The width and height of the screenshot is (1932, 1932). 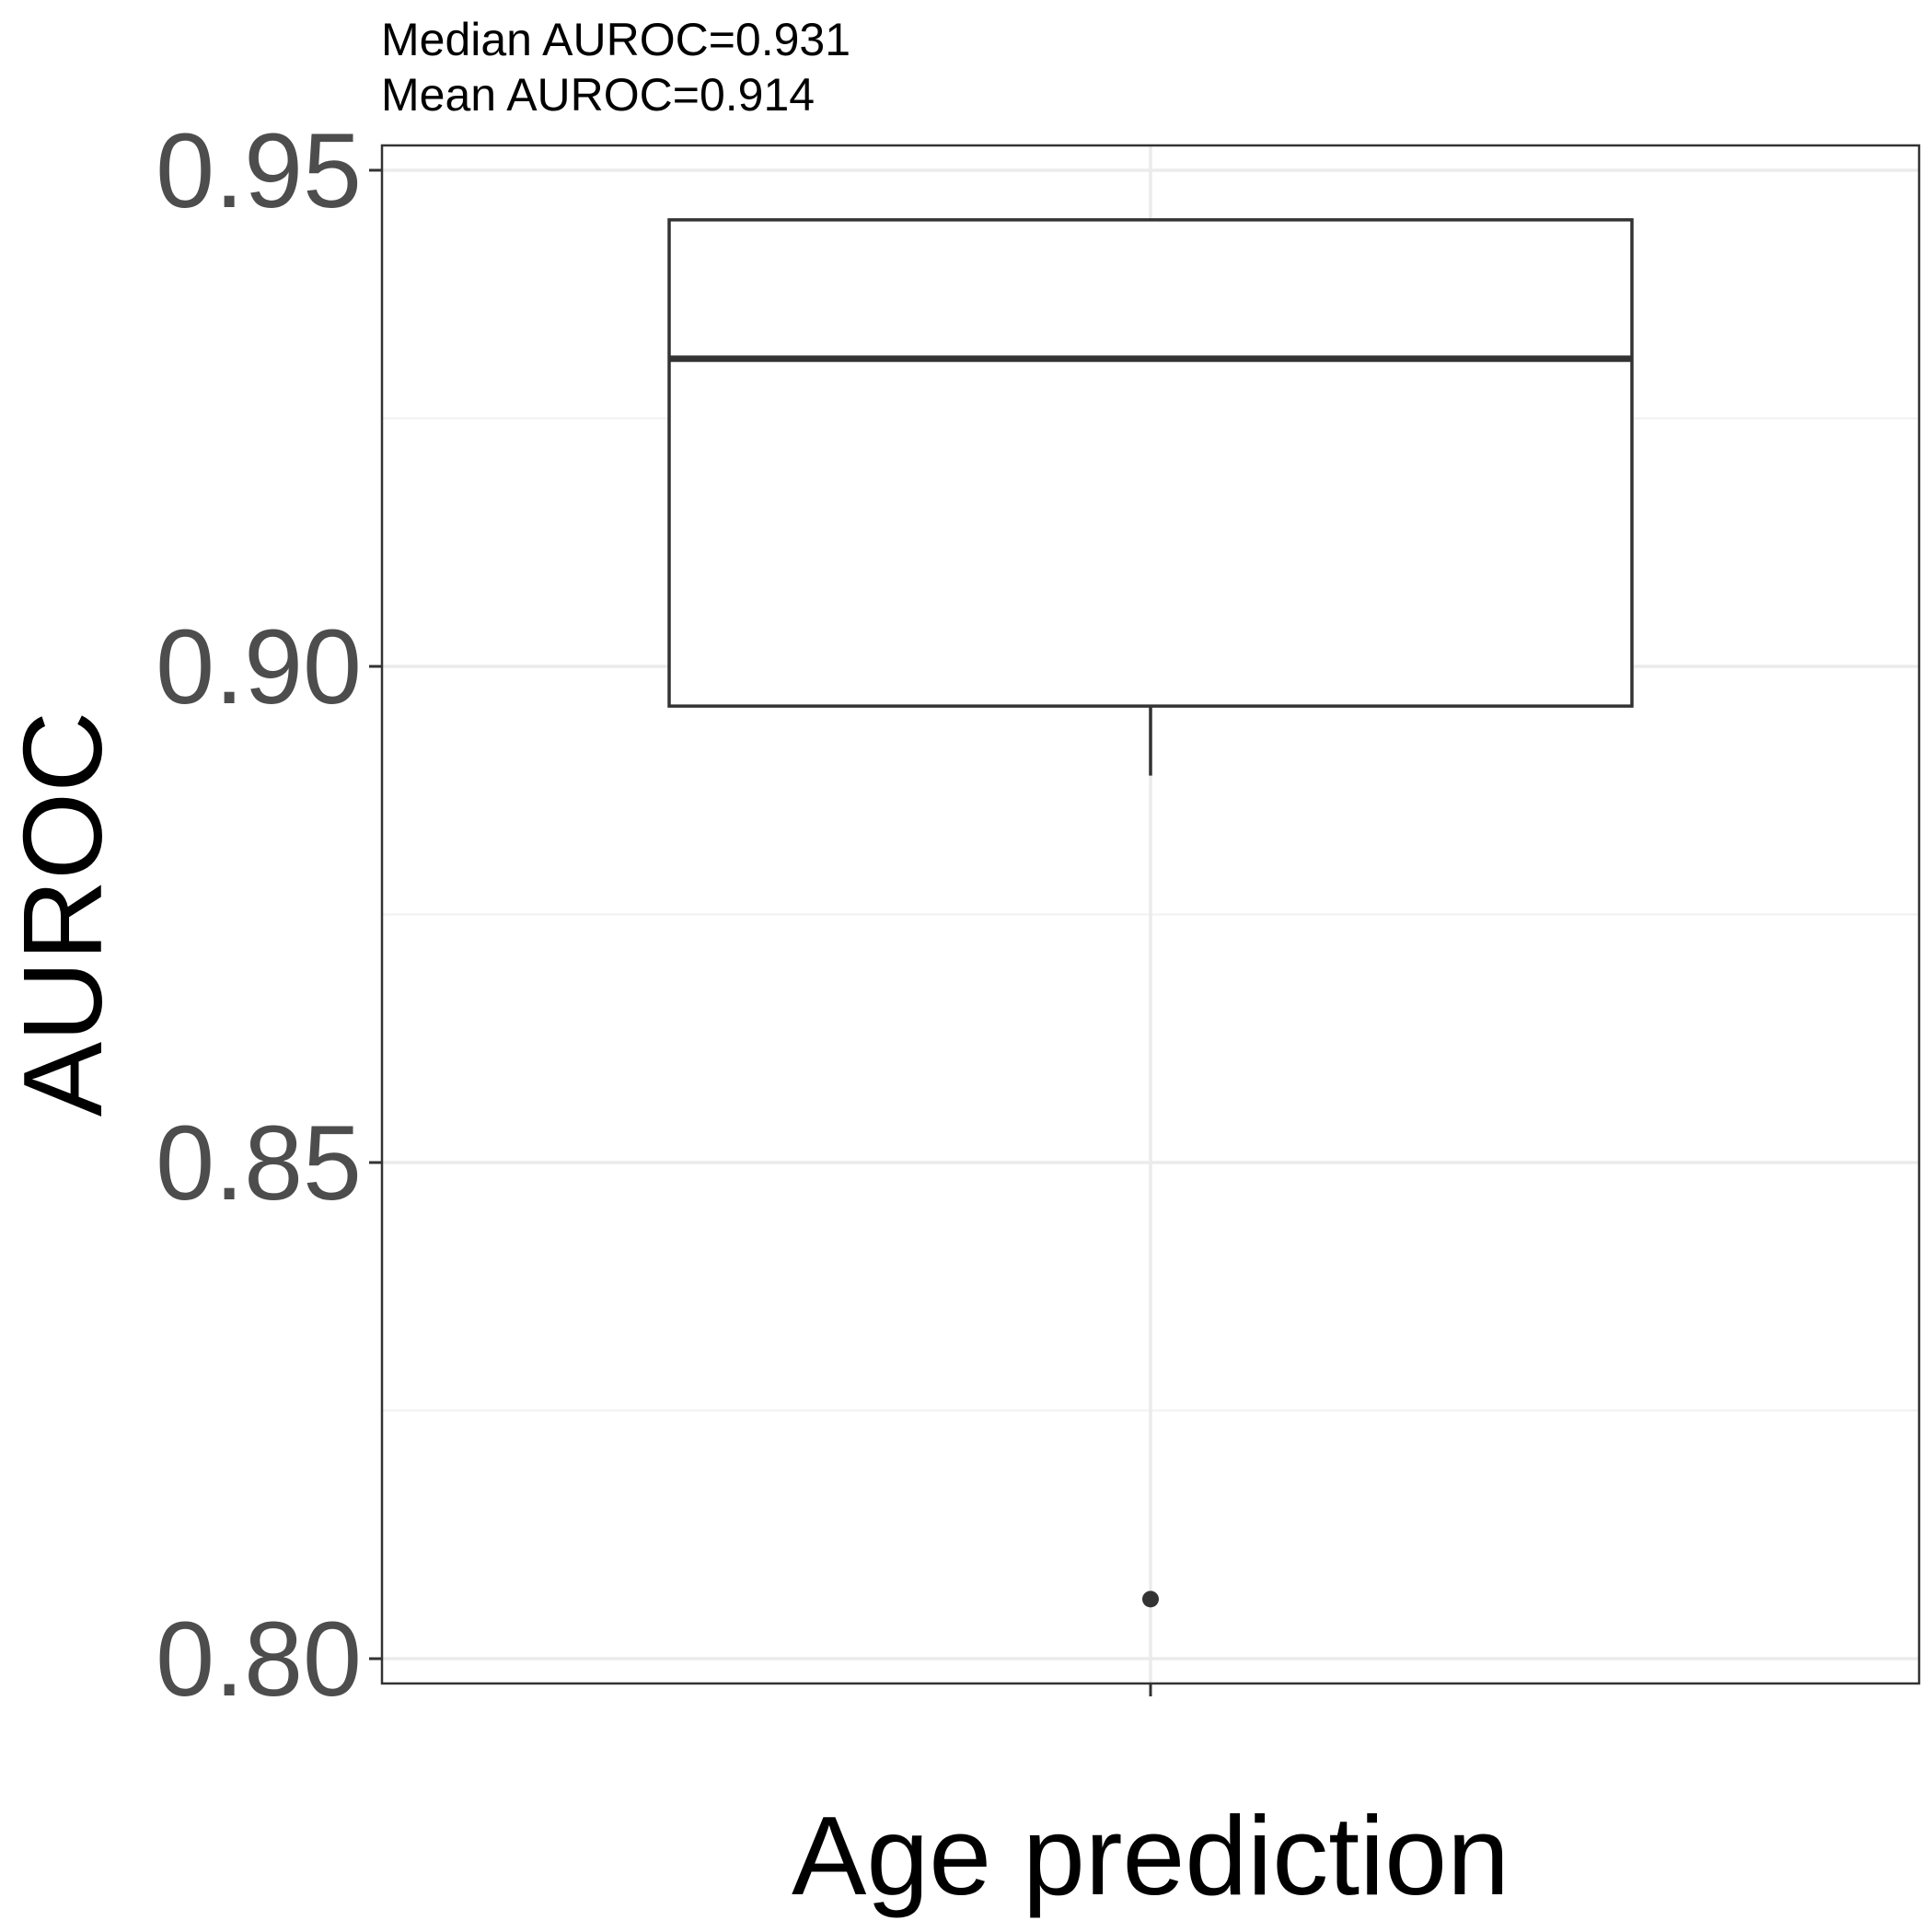 What do you see at coordinates (1151, 1856) in the screenshot?
I see `x-axis-category-label: Age prediction` at bounding box center [1151, 1856].